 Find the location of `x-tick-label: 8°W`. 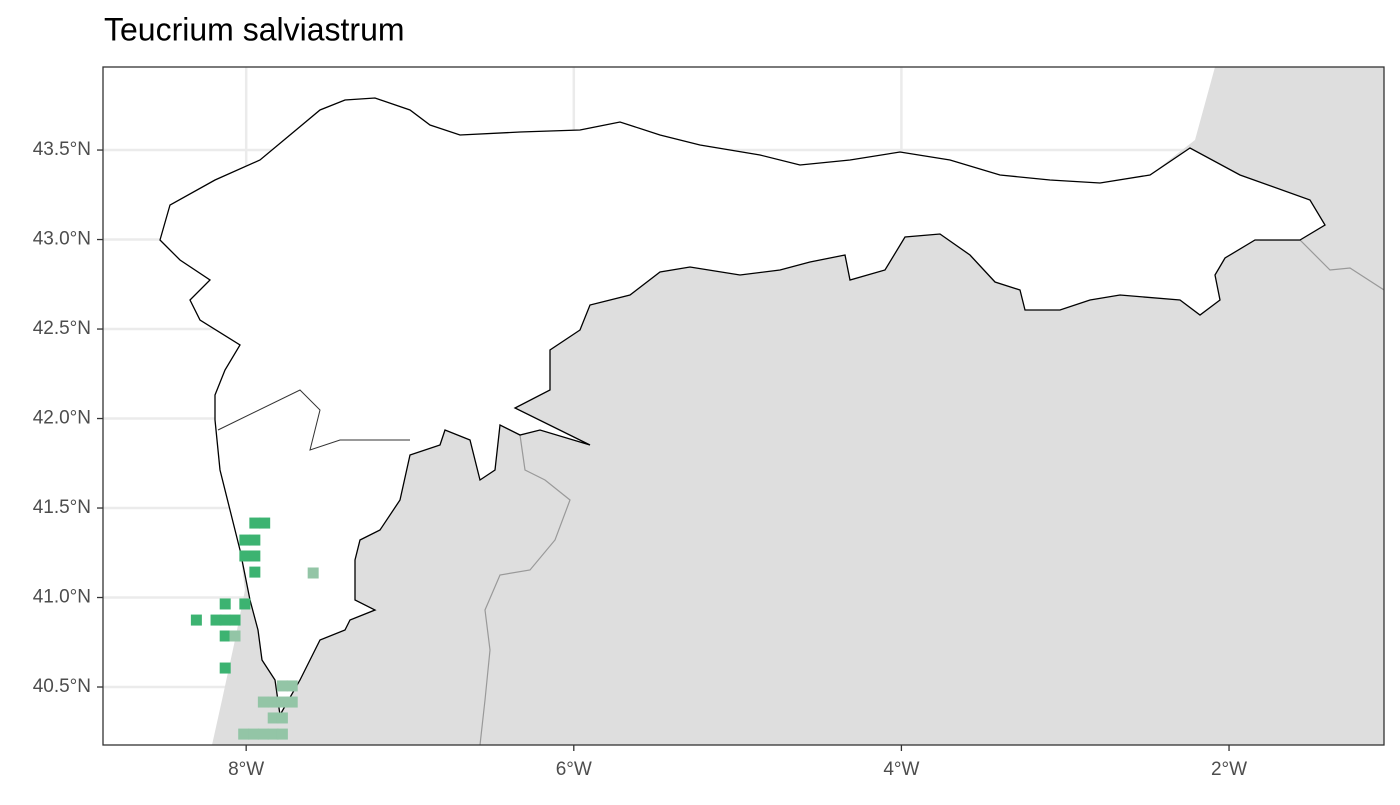

x-tick-label: 8°W is located at coordinates (246, 769).